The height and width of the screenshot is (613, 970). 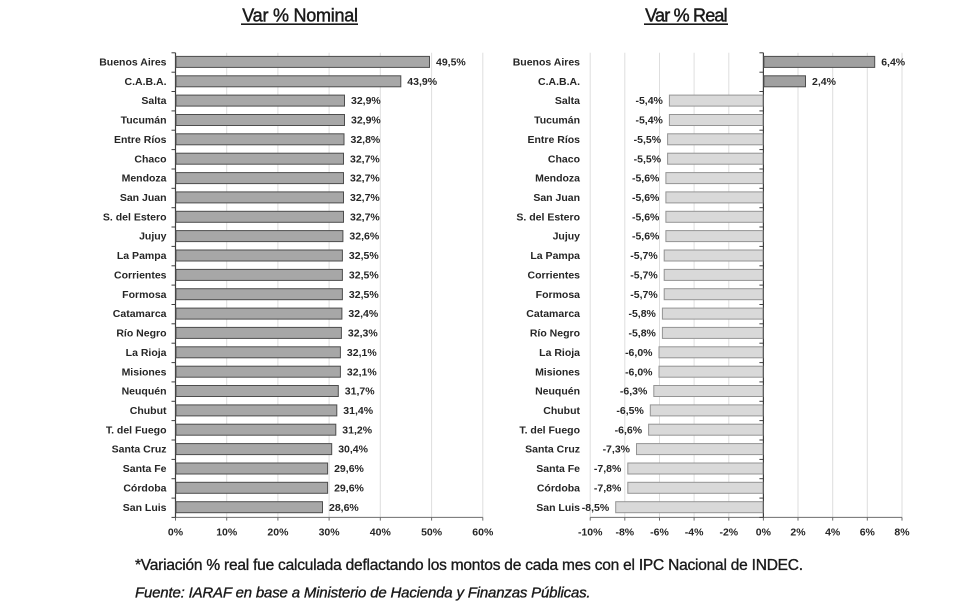 I want to click on svg-text: 30,4%, so click(x=353, y=450).